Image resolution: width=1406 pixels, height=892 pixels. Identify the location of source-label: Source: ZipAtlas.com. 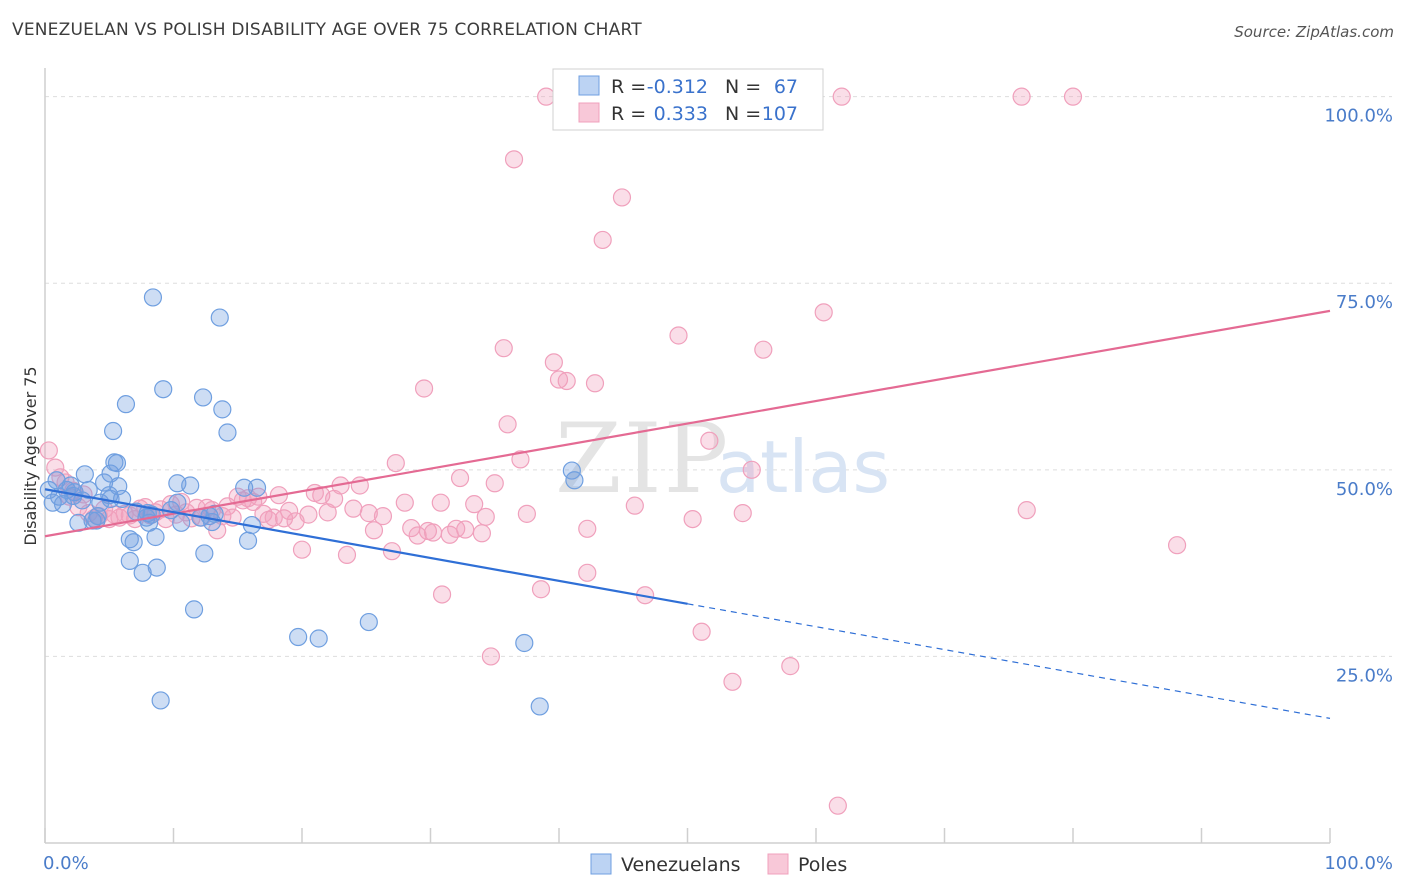
(1314, 32).